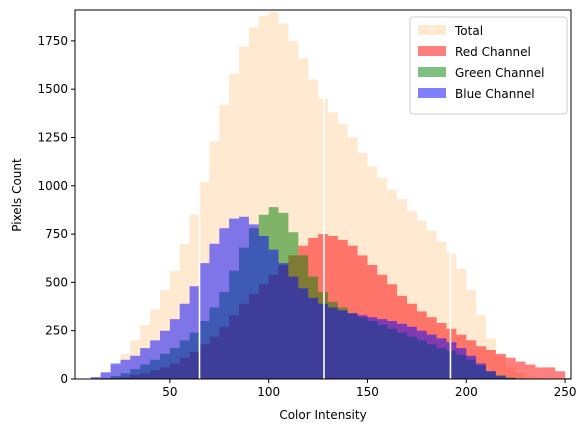 This screenshot has width=585, height=432. Describe the element at coordinates (499, 73) in the screenshot. I see `legend-label-2: Green Channel` at that location.